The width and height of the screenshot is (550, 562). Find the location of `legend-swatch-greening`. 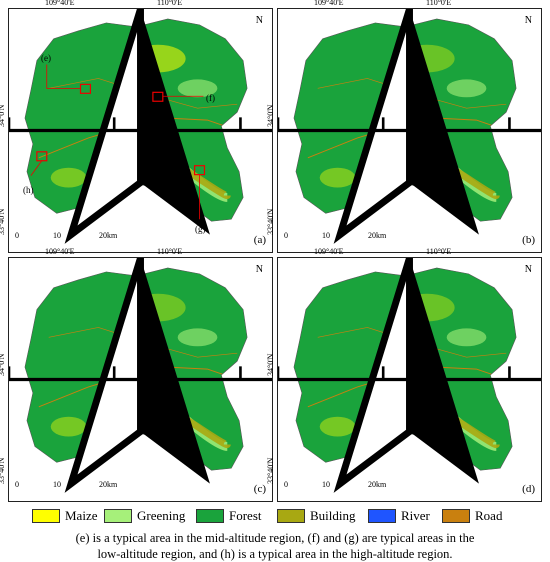

legend-swatch-greening is located at coordinates (118, 516).